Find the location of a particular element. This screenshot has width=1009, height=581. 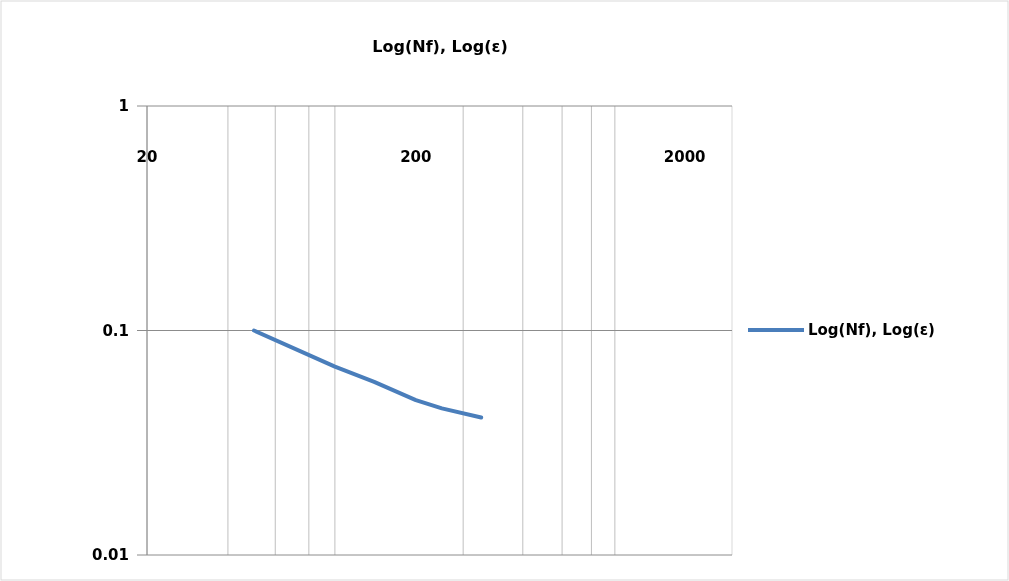

chart-title: Log(Nf), Log(ε) is located at coordinates (440, 46).